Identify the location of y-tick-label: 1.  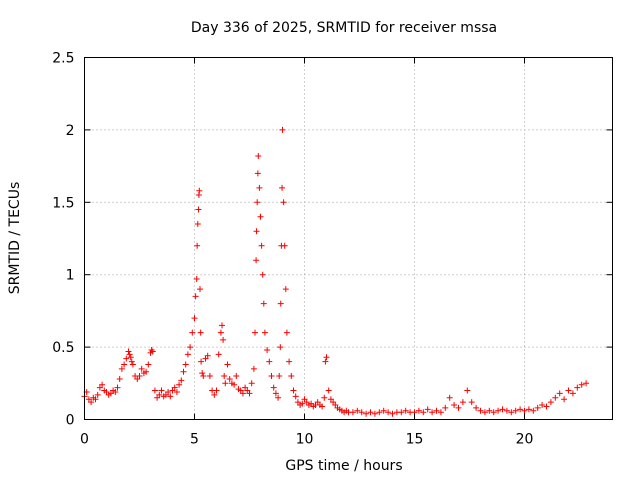
(70, 276).